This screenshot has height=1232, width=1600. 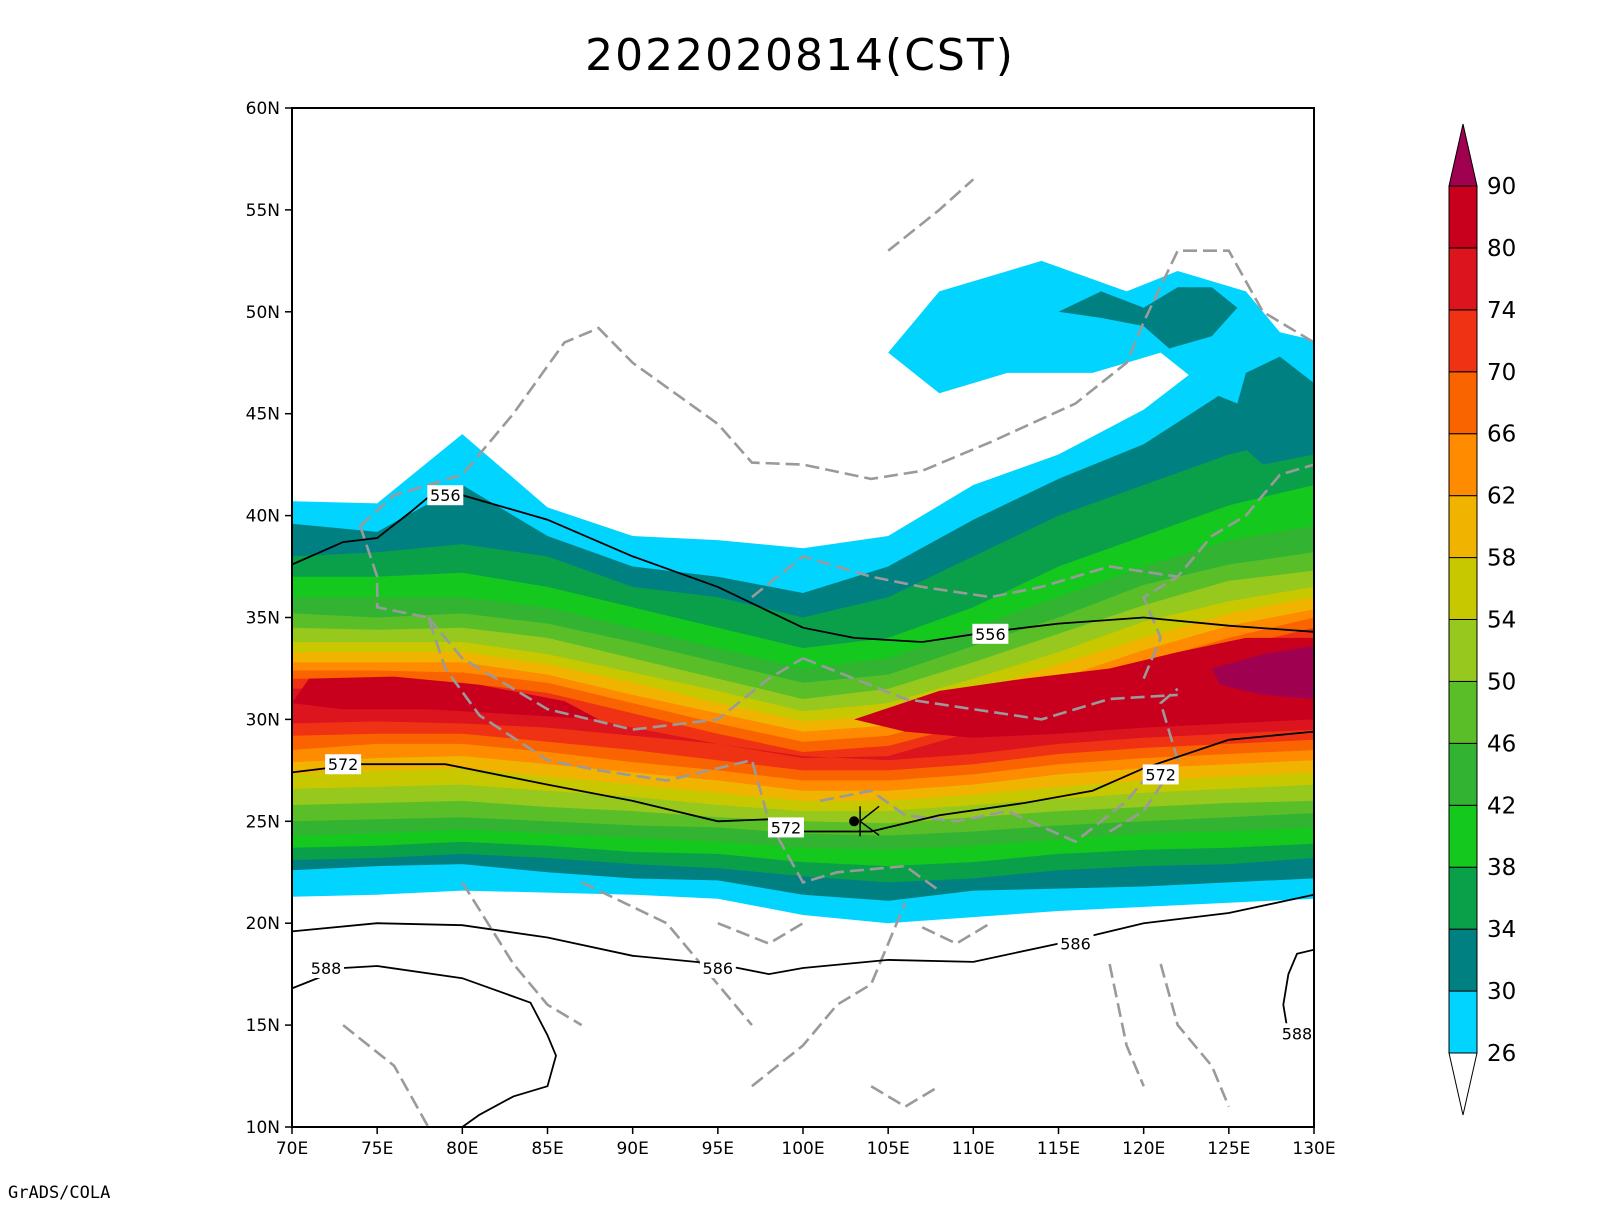 What do you see at coordinates (263, 619) in the screenshot?
I see `y-tick-label: 35N` at bounding box center [263, 619].